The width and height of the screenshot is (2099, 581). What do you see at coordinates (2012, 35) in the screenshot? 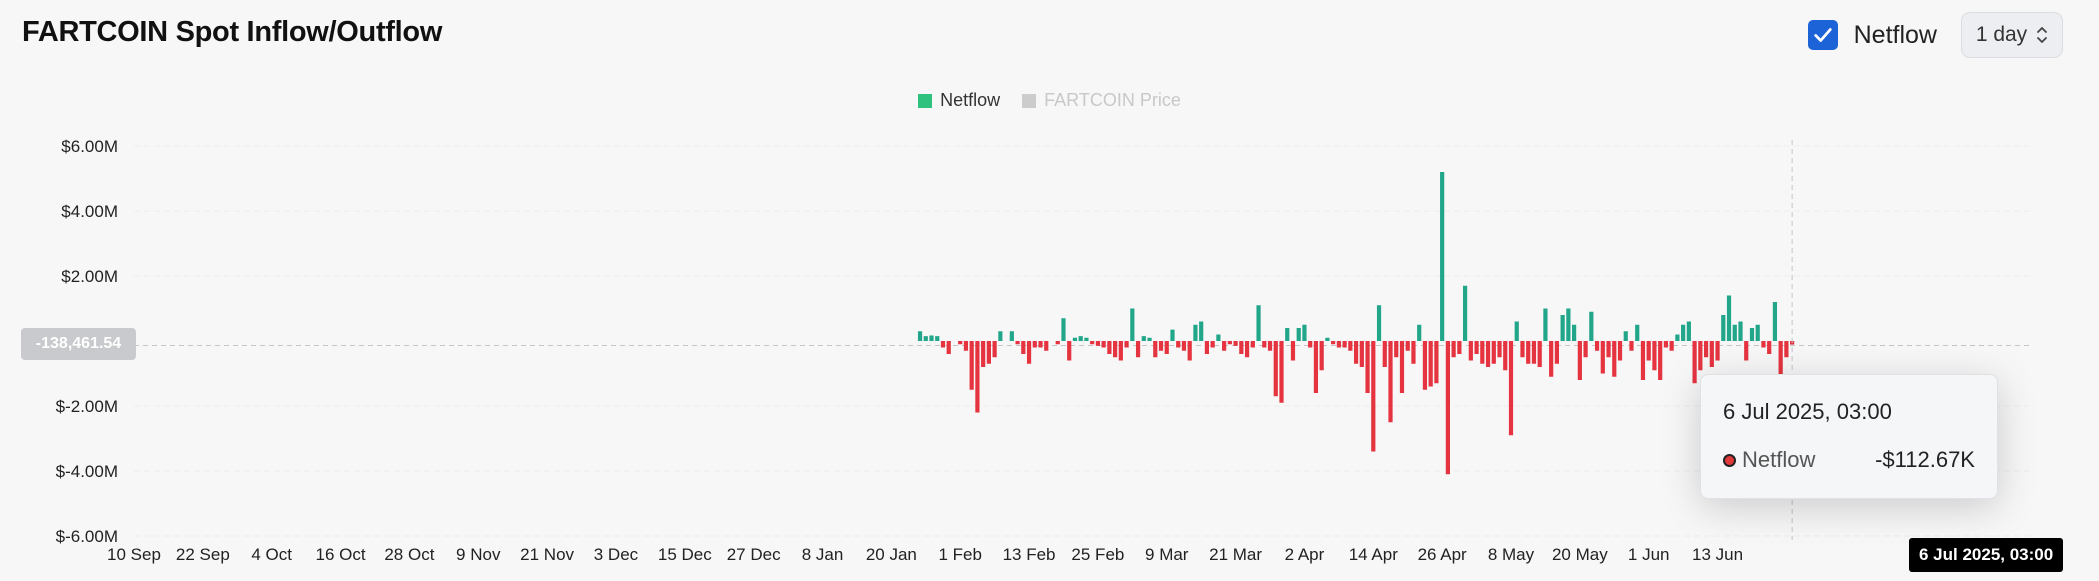
I see `interval-select: 1 day` at bounding box center [2012, 35].